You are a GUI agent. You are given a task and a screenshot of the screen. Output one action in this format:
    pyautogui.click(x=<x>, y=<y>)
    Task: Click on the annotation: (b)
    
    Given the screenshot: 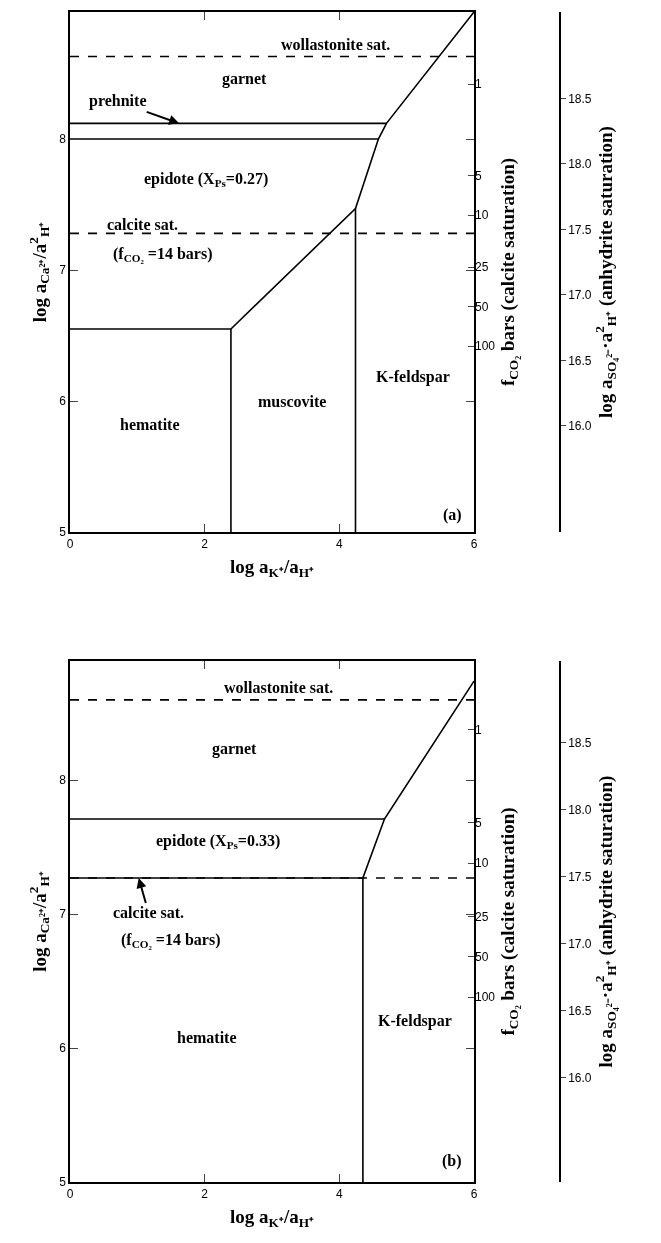 What is the action you would take?
    pyautogui.click(x=452, y=1161)
    